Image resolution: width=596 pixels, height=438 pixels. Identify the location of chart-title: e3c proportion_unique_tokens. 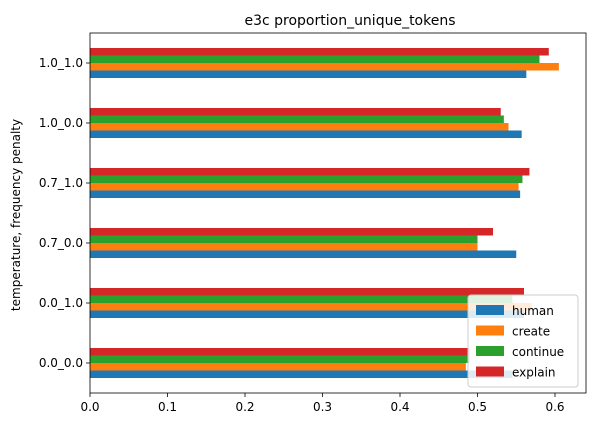
(349, 21).